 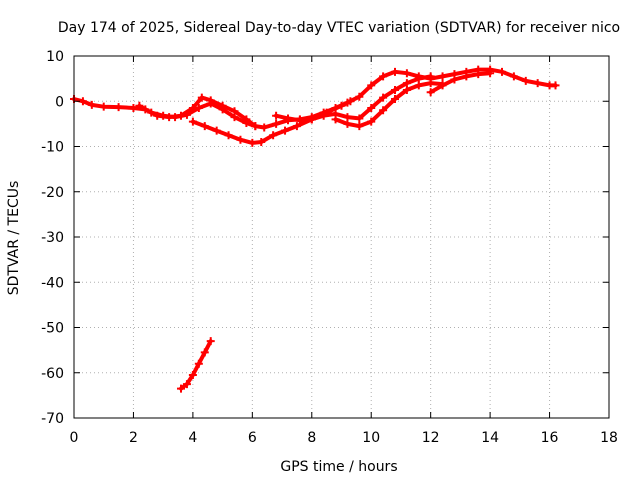 I want to click on y-tick-label: -60, so click(x=52, y=374).